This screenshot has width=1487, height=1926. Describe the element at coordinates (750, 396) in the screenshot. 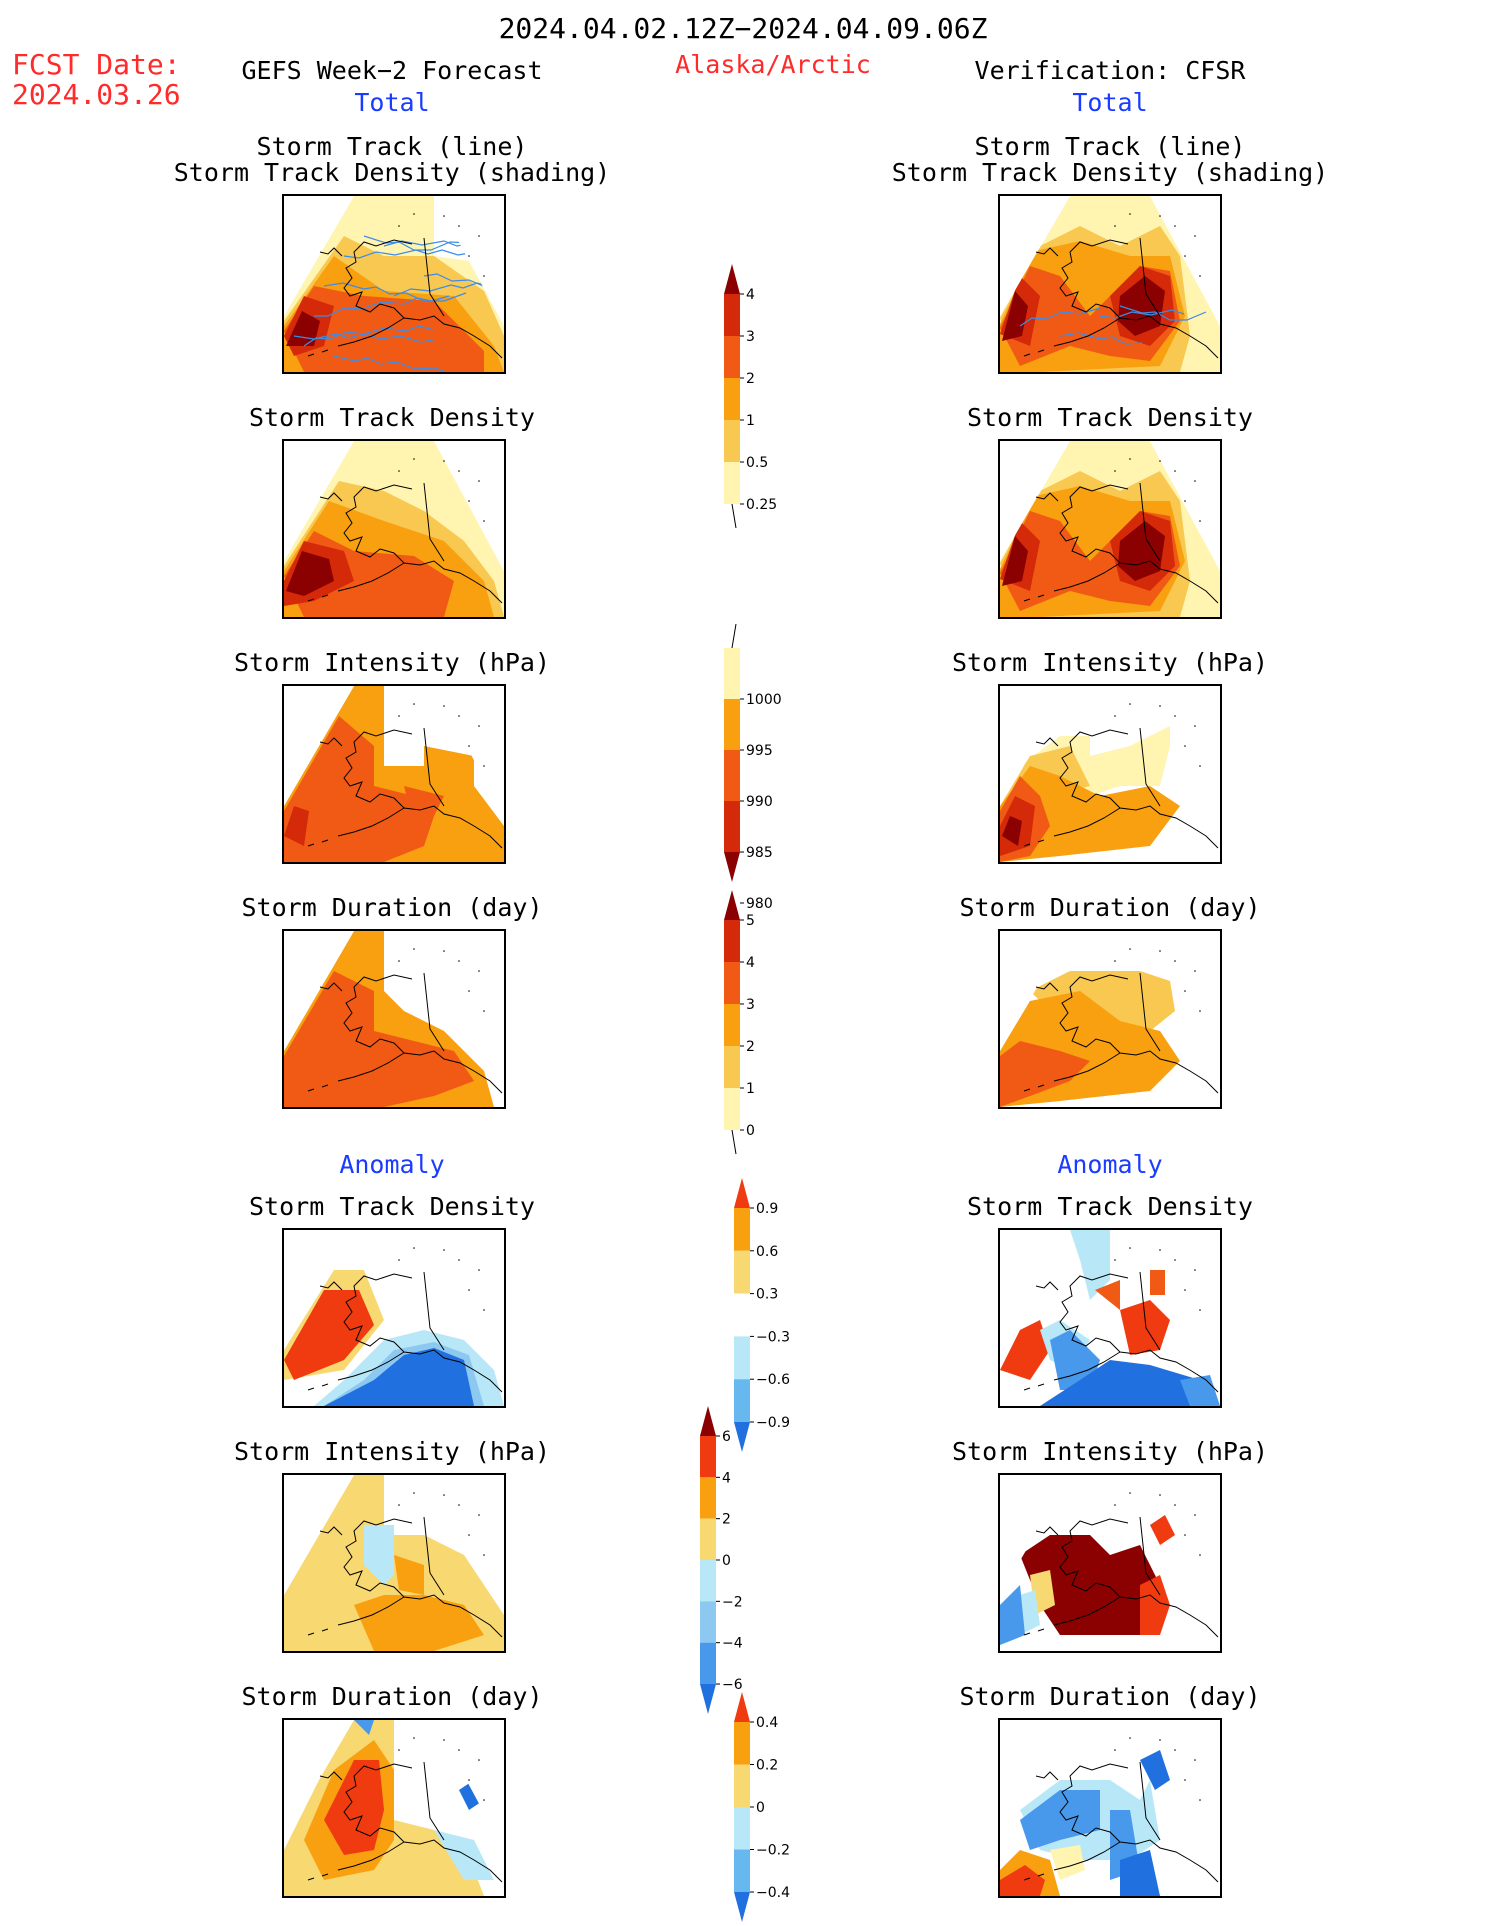

I see `colorbar-density-total: 4 3 2 1 0.5 0.25` at that location.